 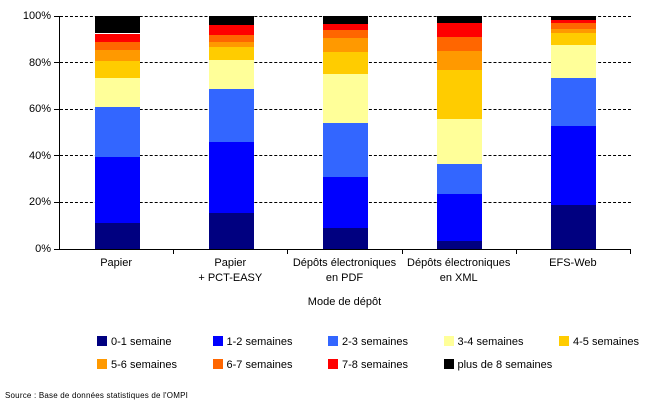 What do you see at coordinates (344, 278) in the screenshot?
I see `category-label-line: en PDF` at bounding box center [344, 278].